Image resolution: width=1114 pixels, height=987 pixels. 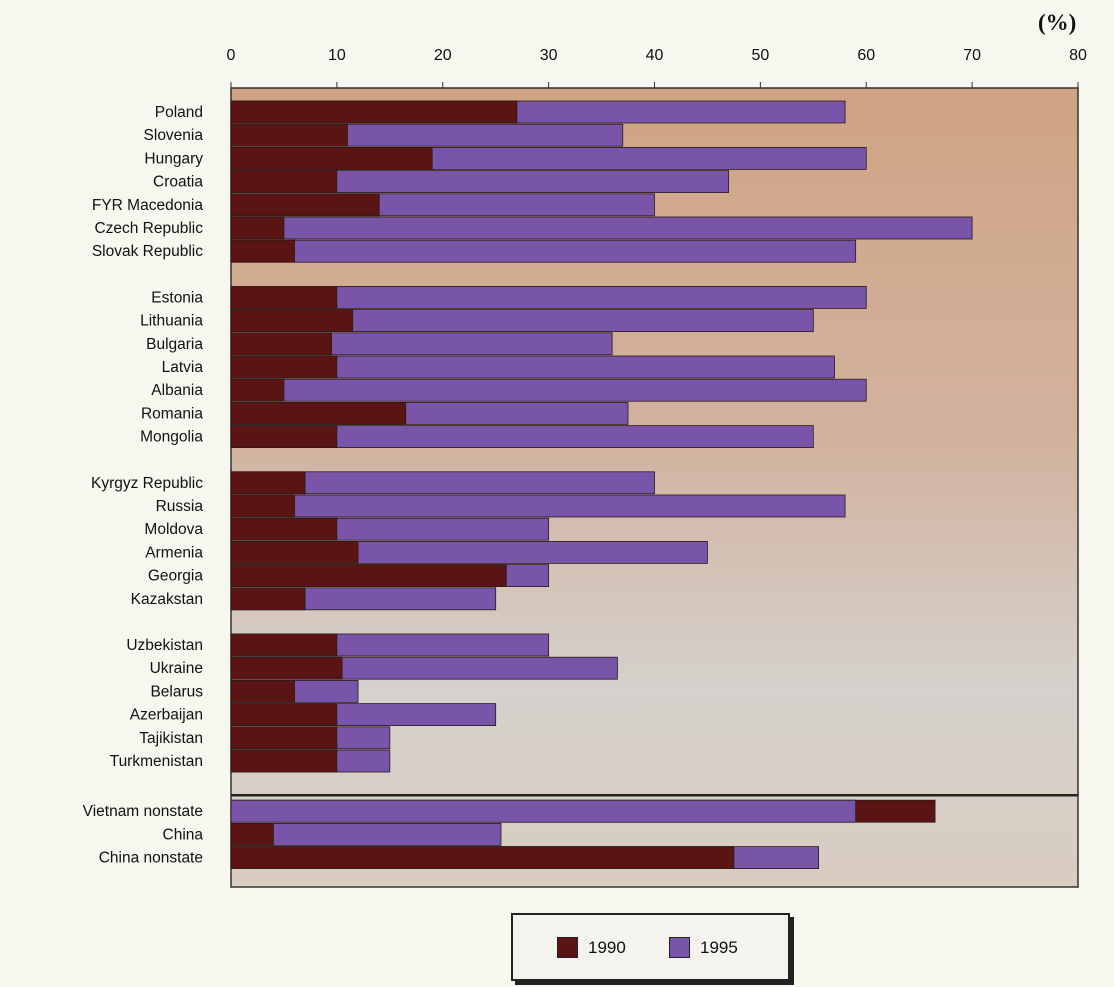 I want to click on country-label: Georgia, so click(x=176, y=576).